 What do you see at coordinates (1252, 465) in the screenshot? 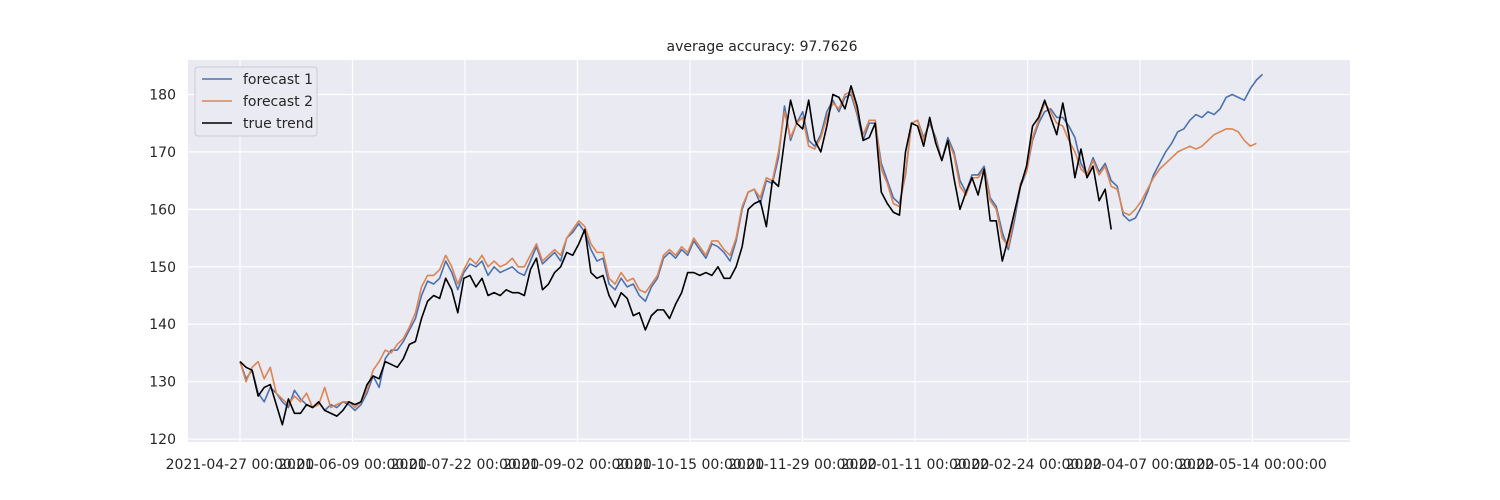
I see `x-tick-label: 2022-05-14 00:00:00` at bounding box center [1252, 465].